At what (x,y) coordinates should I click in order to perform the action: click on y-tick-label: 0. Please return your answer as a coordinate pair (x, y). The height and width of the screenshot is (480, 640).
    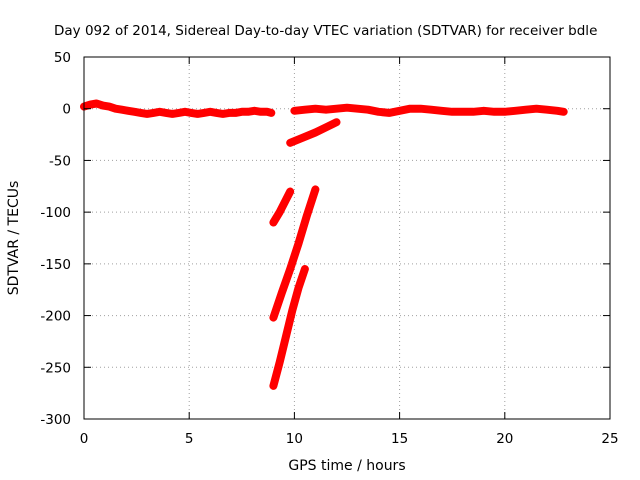
    Looking at the image, I should click on (66, 110).